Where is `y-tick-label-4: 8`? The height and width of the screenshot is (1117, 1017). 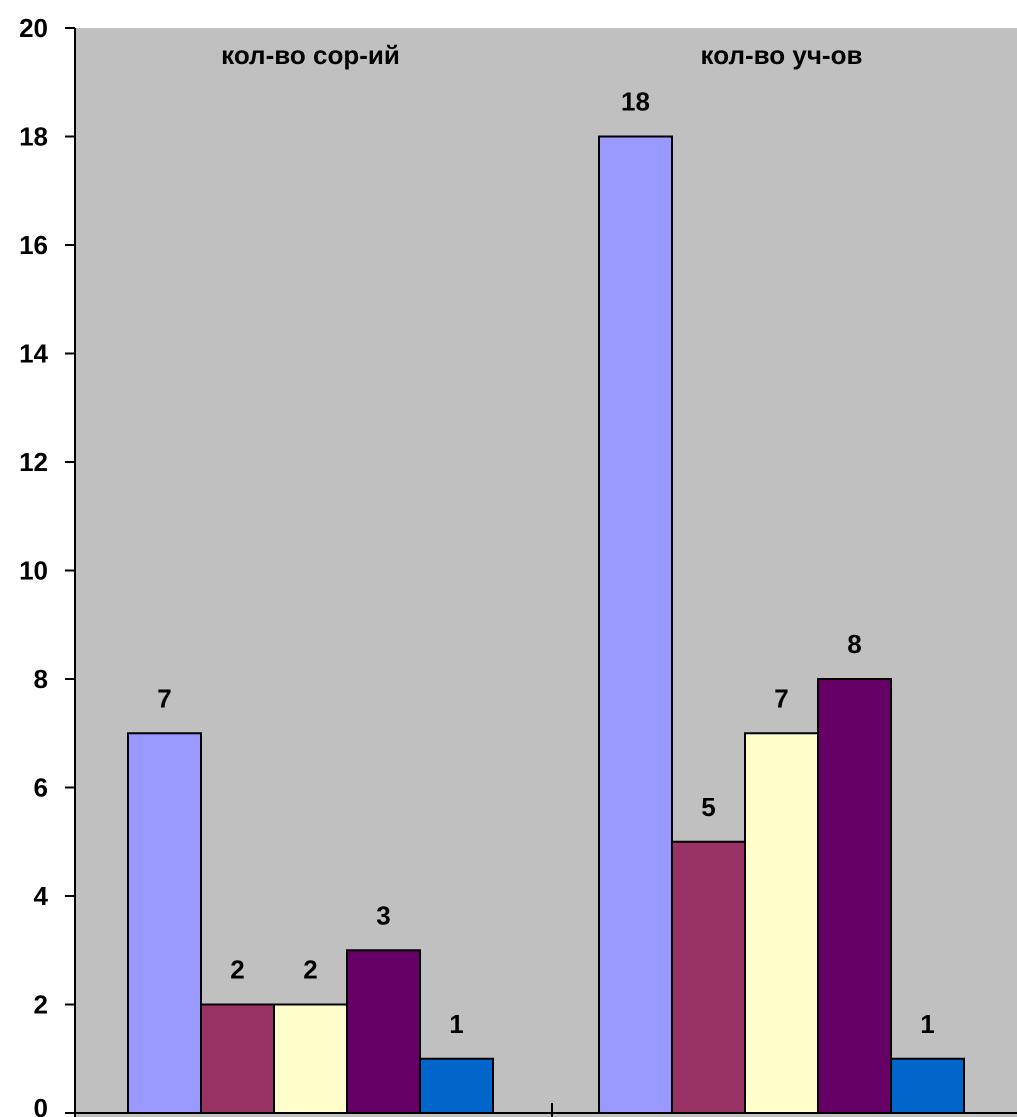 y-tick-label-4: 8 is located at coordinates (41, 679).